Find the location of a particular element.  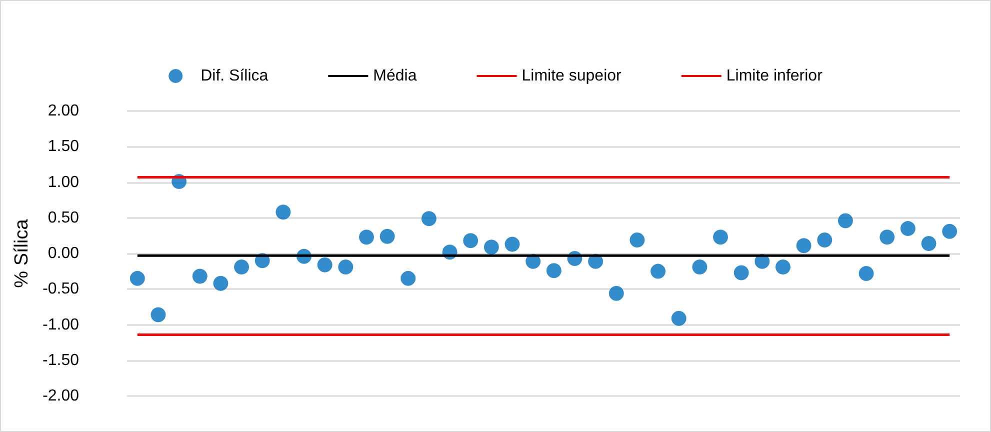

y-tick-label: 0.00 is located at coordinates (64, 253).